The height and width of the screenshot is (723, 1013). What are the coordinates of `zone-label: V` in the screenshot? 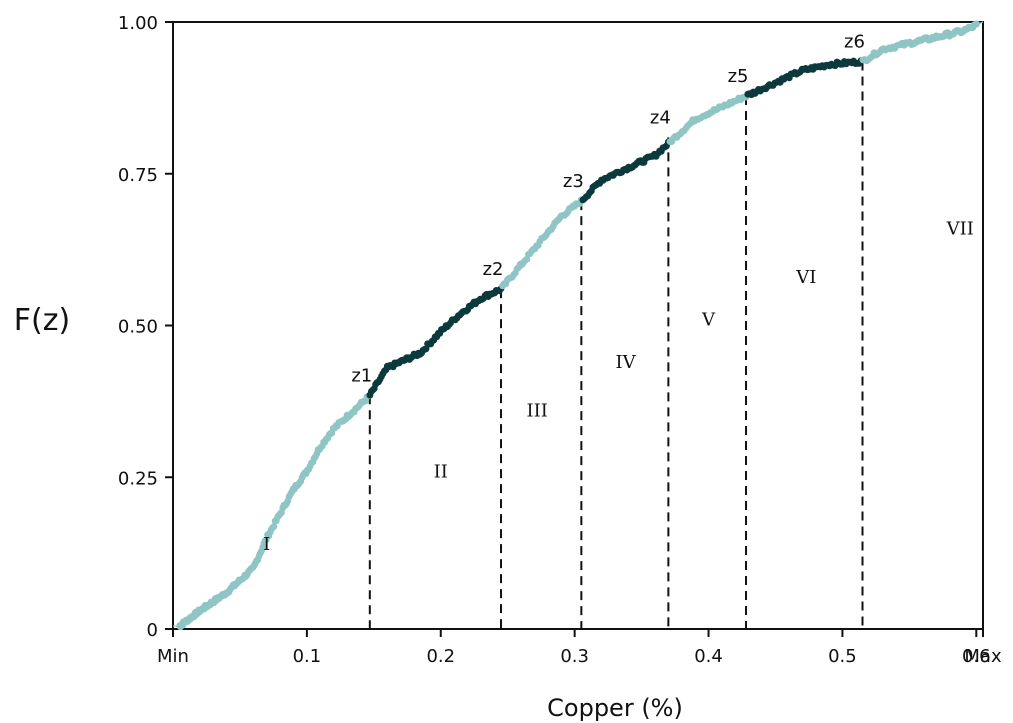 It's located at (708, 320).